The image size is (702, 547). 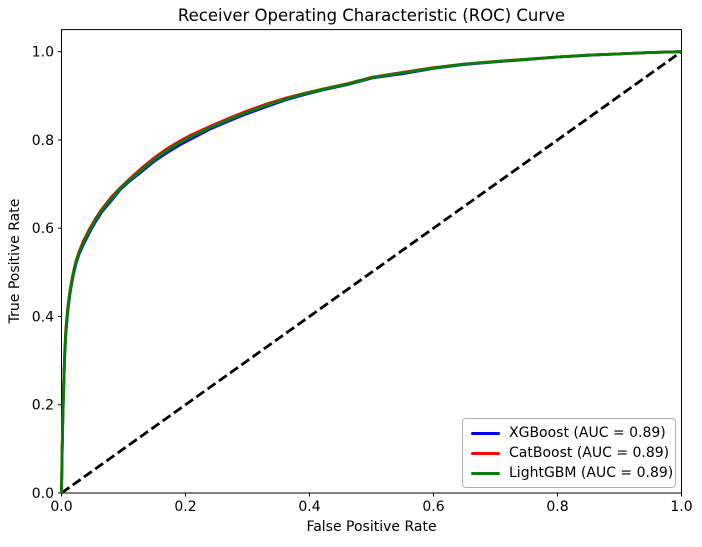 What do you see at coordinates (43, 141) in the screenshot?
I see `y-tick-label: 0.8` at bounding box center [43, 141].